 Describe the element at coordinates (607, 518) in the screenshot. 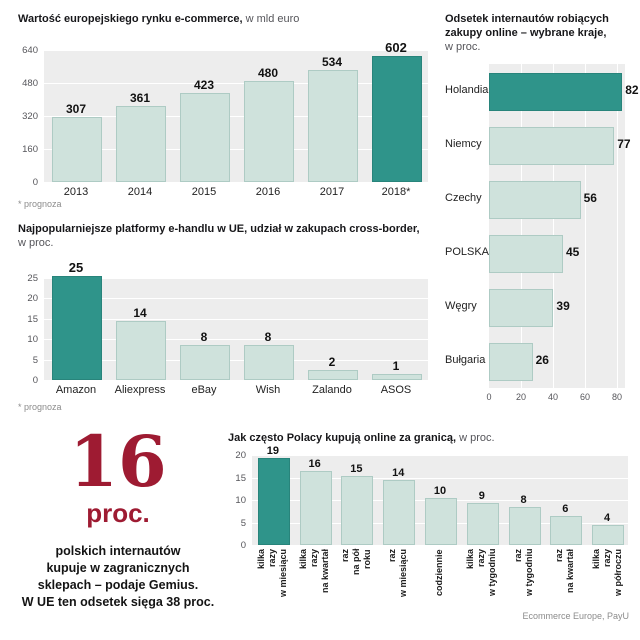

I see `bar-value-kilka-razy-w-p-roczu: 4` at that location.